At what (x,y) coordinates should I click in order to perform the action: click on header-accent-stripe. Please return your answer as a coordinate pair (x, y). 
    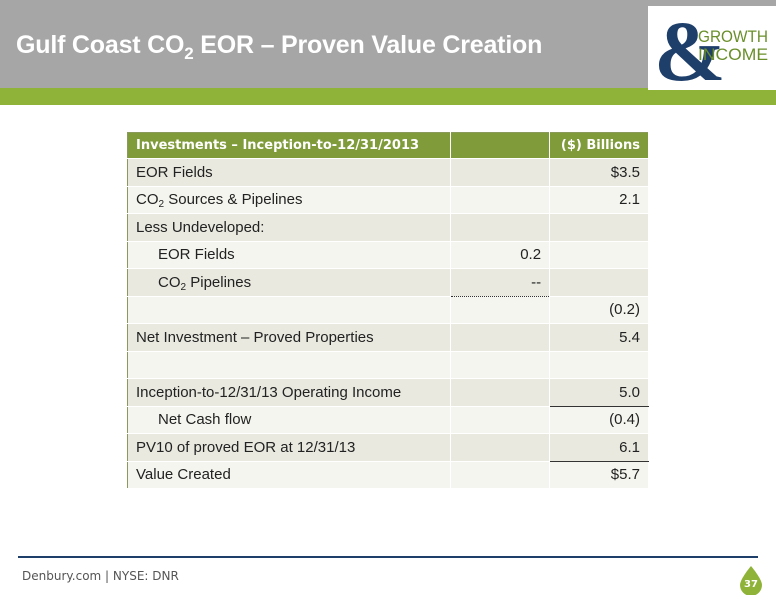
    Looking at the image, I should click on (388, 96).